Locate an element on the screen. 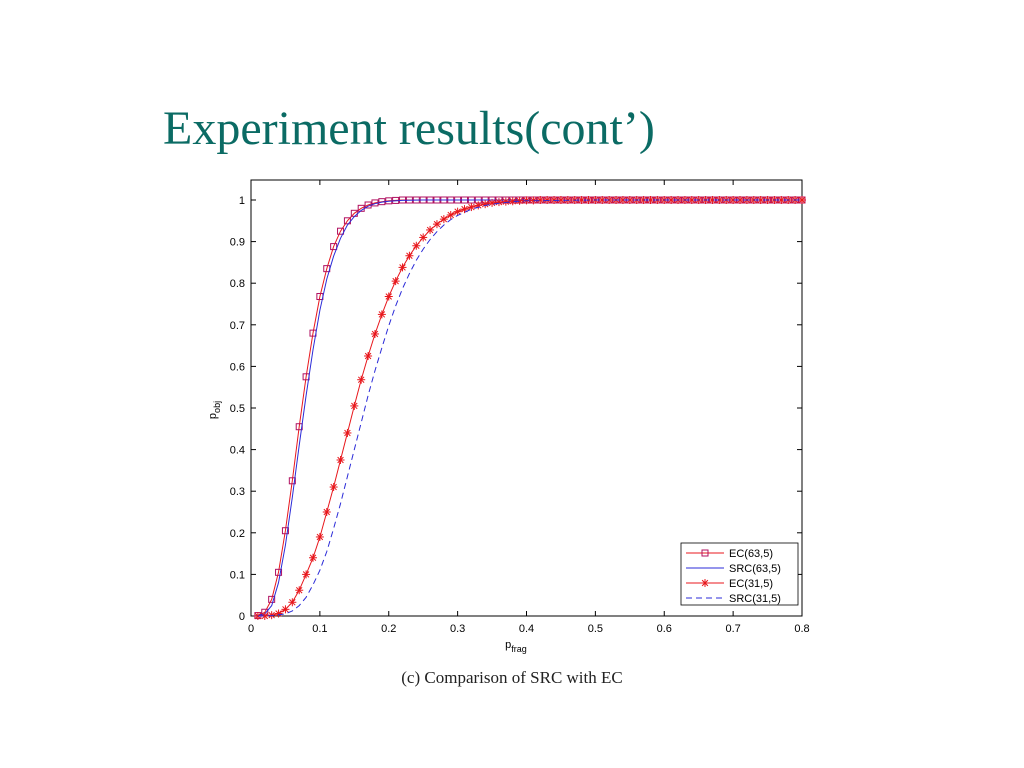  legend-entry: SRC(63,5) is located at coordinates (755, 569).